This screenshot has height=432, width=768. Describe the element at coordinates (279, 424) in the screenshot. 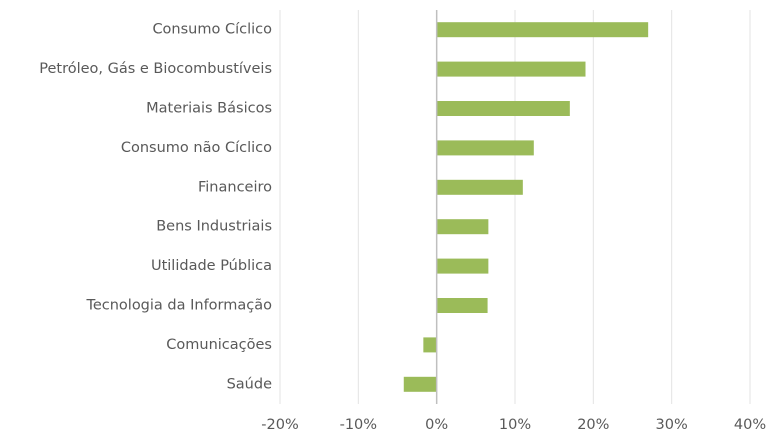

I see `x-tick-label: -20%` at that location.